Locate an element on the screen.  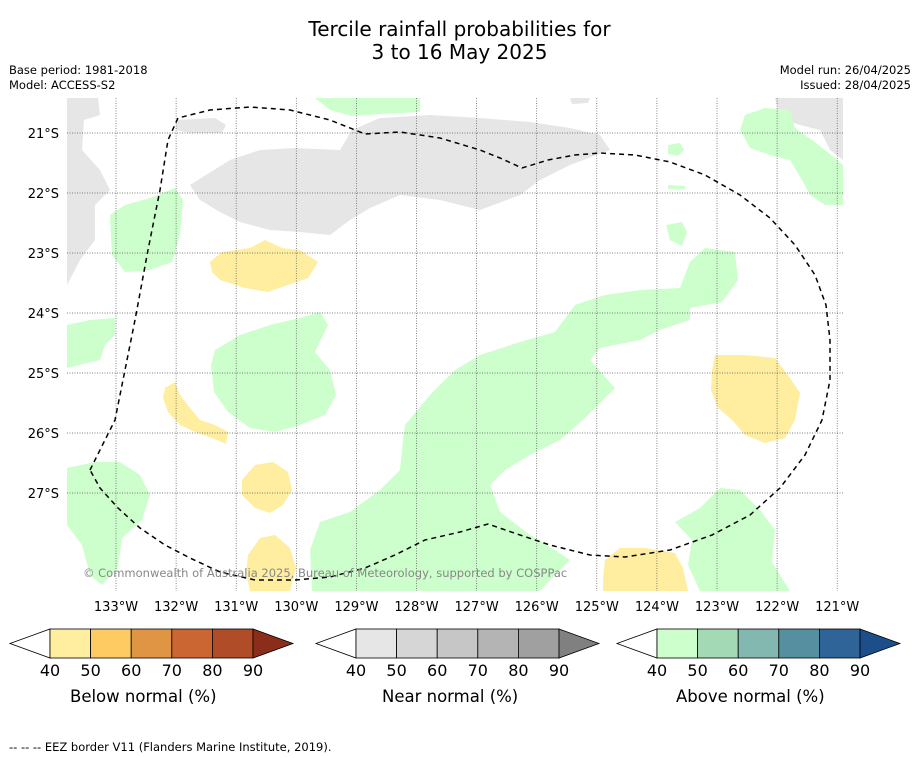
above-normal-region-se is located at coordinates (732, 539).